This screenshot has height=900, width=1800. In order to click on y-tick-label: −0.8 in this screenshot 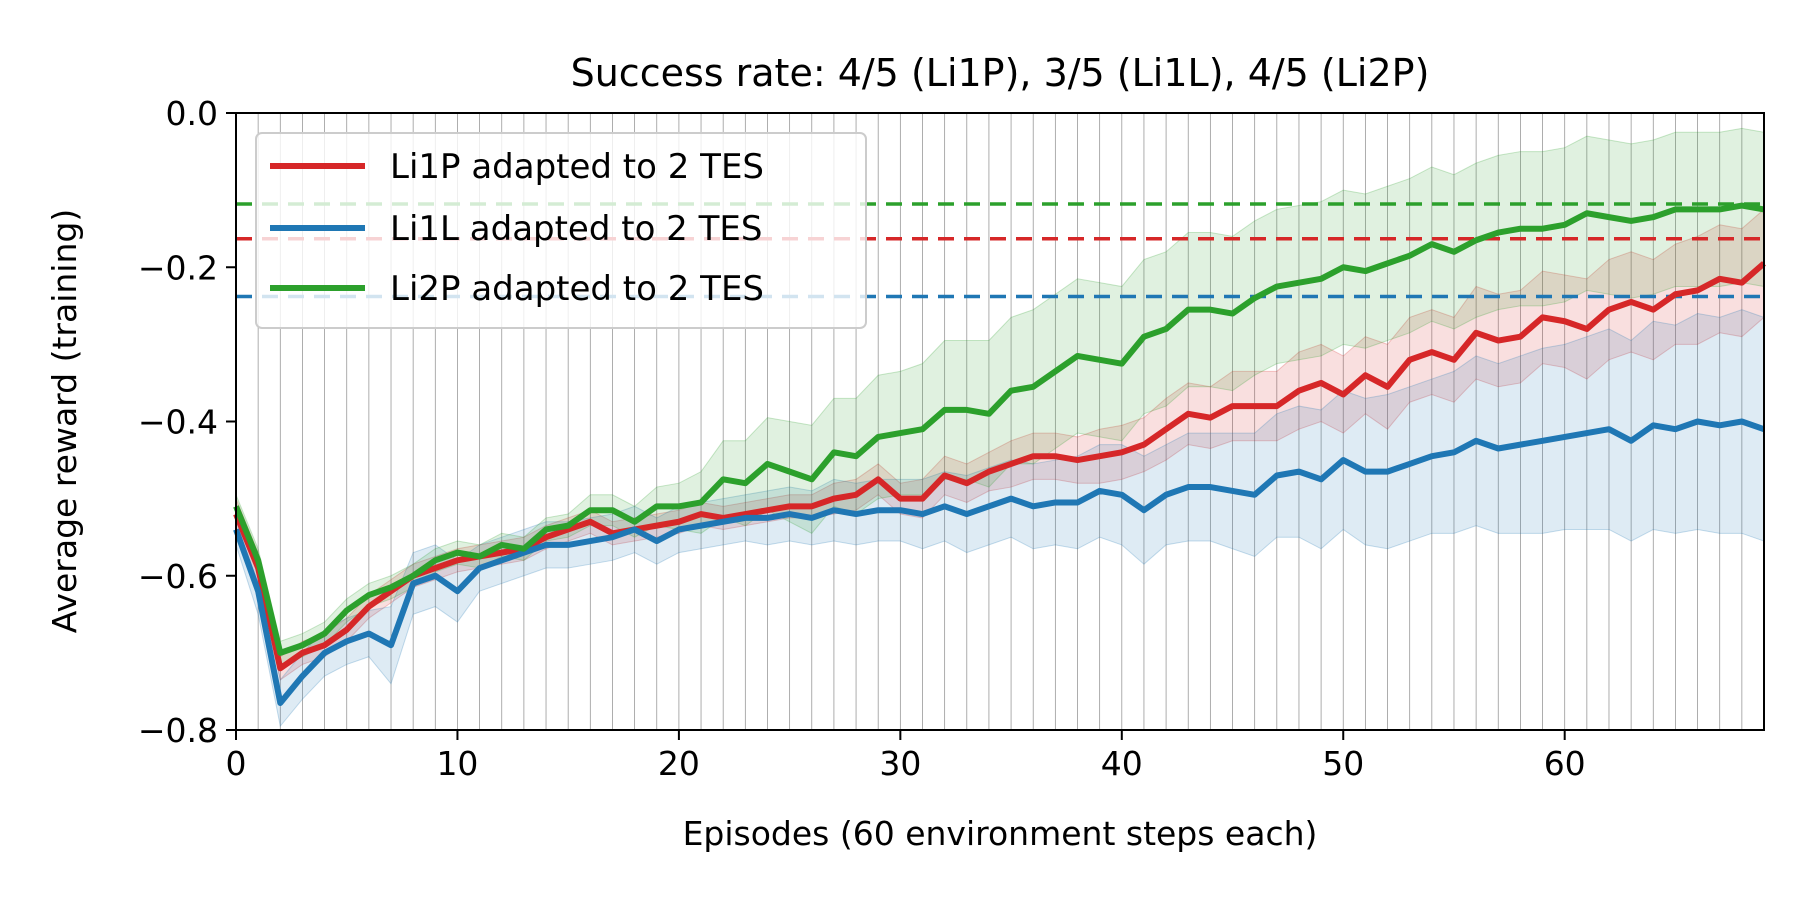, I will do `click(178, 730)`.